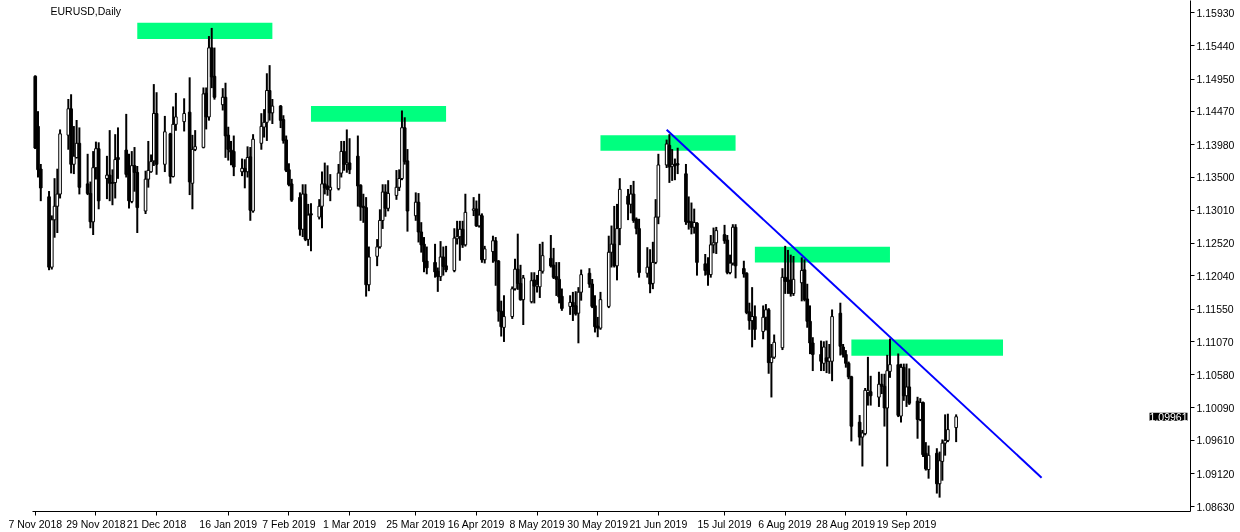 The height and width of the screenshot is (532, 1240). I want to click on y-tick-label: 1.12520, so click(1215, 243).